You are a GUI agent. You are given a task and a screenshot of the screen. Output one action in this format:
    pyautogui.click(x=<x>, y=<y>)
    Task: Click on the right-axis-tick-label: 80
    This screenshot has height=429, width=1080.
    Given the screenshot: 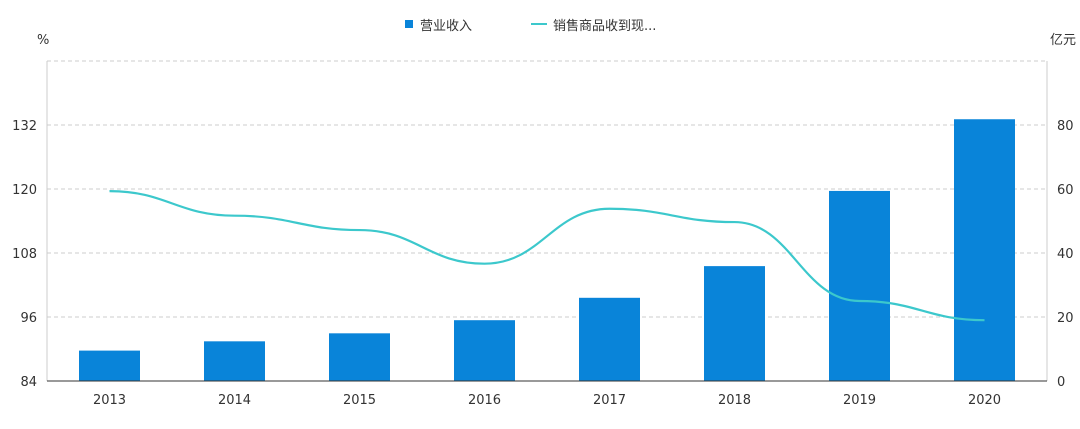 What is the action you would take?
    pyautogui.click(x=1065, y=126)
    